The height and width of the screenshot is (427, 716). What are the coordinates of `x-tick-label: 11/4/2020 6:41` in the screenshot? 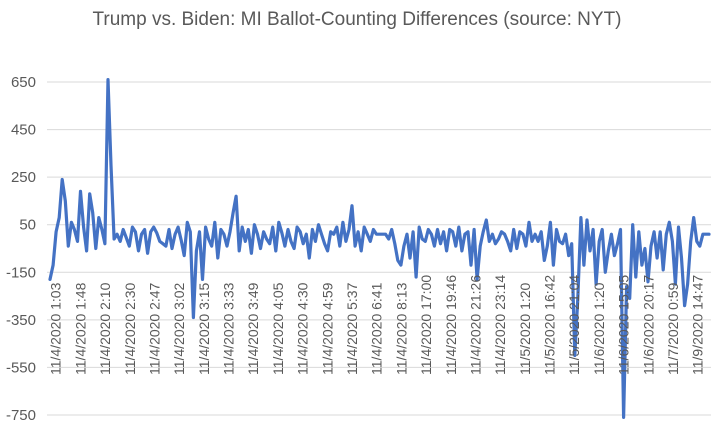 It's located at (377, 328).